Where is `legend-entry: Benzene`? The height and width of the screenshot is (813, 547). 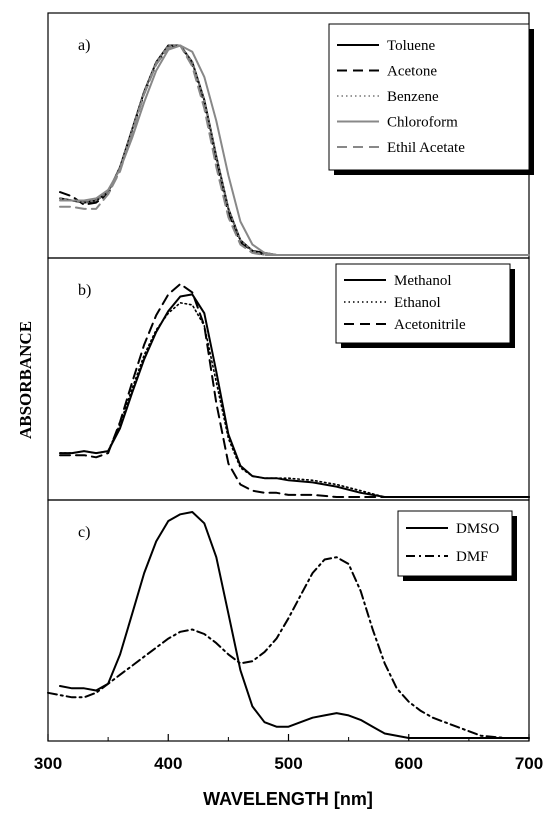
legend-entry: Benzene is located at coordinates (413, 97).